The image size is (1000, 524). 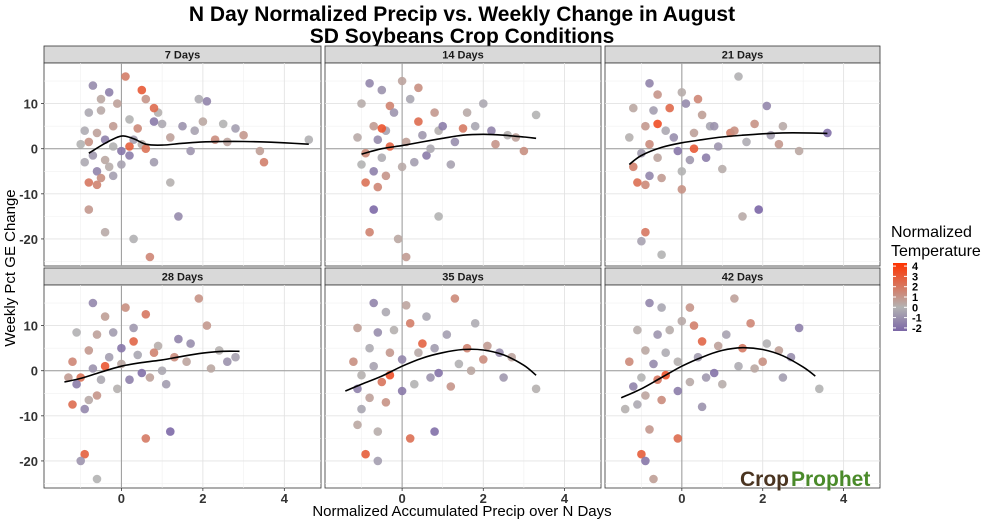 I want to click on legend-tick-label: -1, so click(x=917, y=319).